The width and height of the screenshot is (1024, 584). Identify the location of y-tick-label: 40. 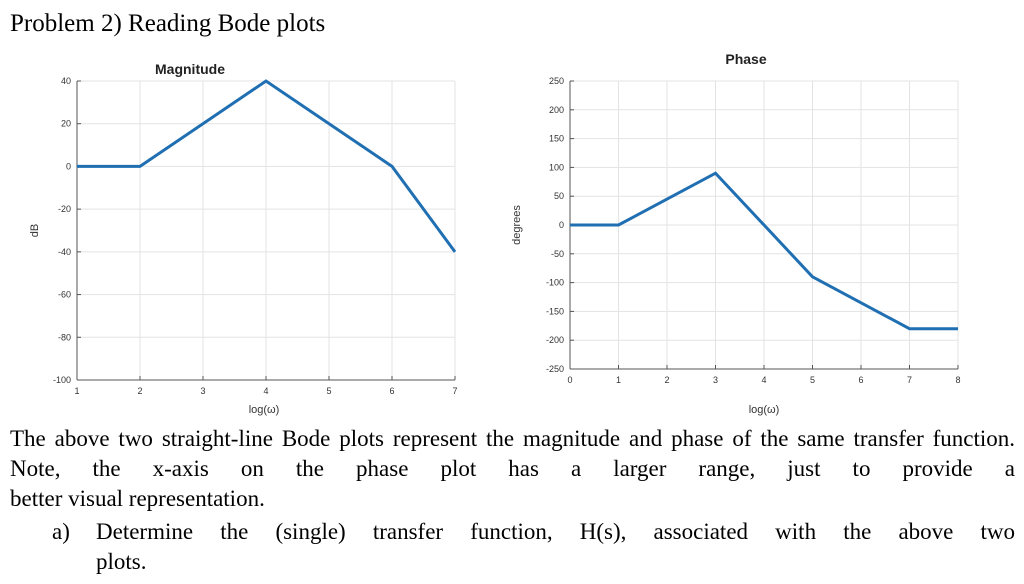
(66, 81).